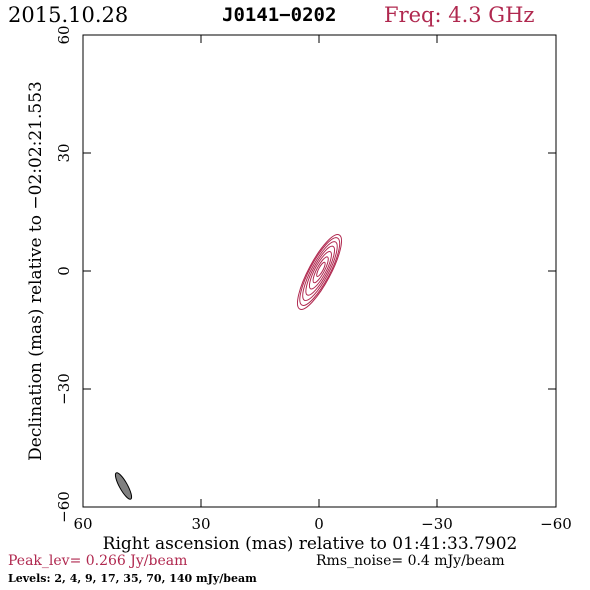 This screenshot has height=590, width=590. What do you see at coordinates (459, 15) in the screenshot?
I see `frequency-label: Freq: 4.3 GHz` at bounding box center [459, 15].